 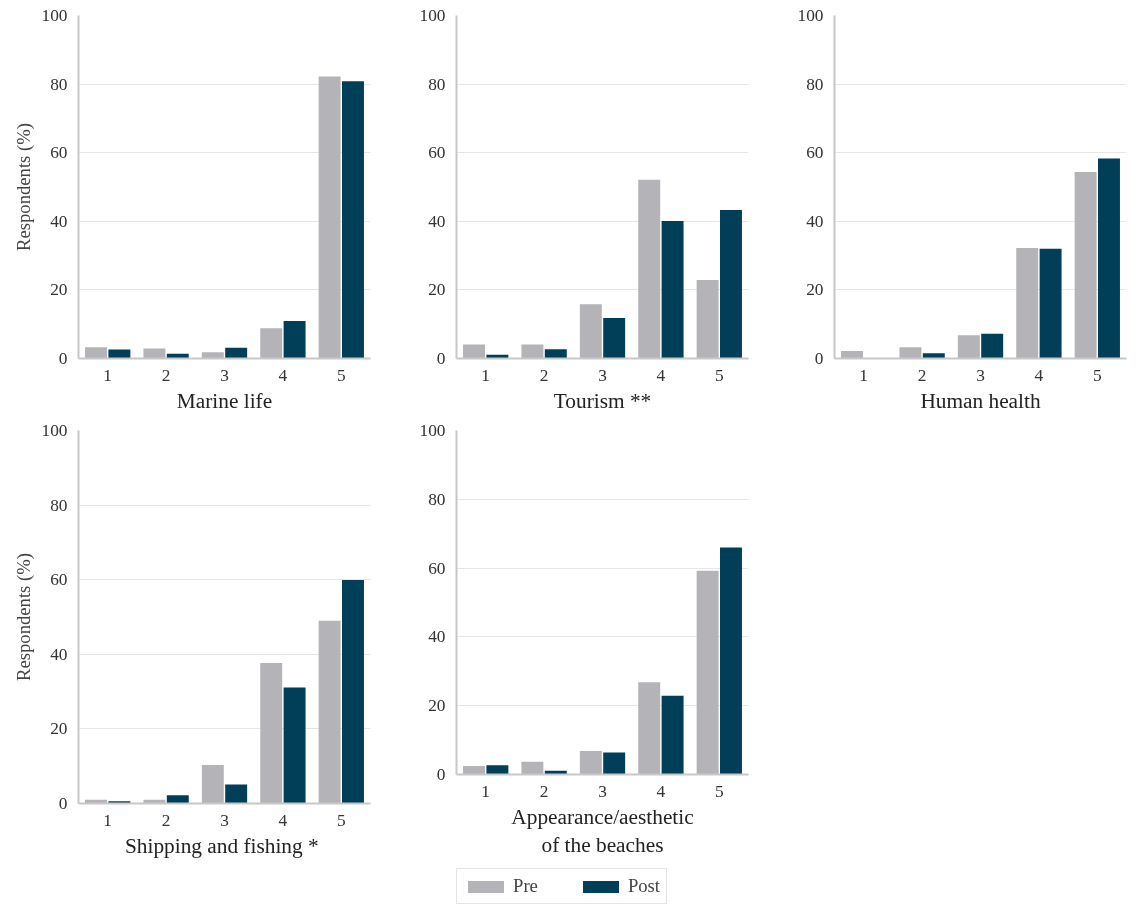 I want to click on y-axis-title: Respondents (%), so click(x=23, y=617).